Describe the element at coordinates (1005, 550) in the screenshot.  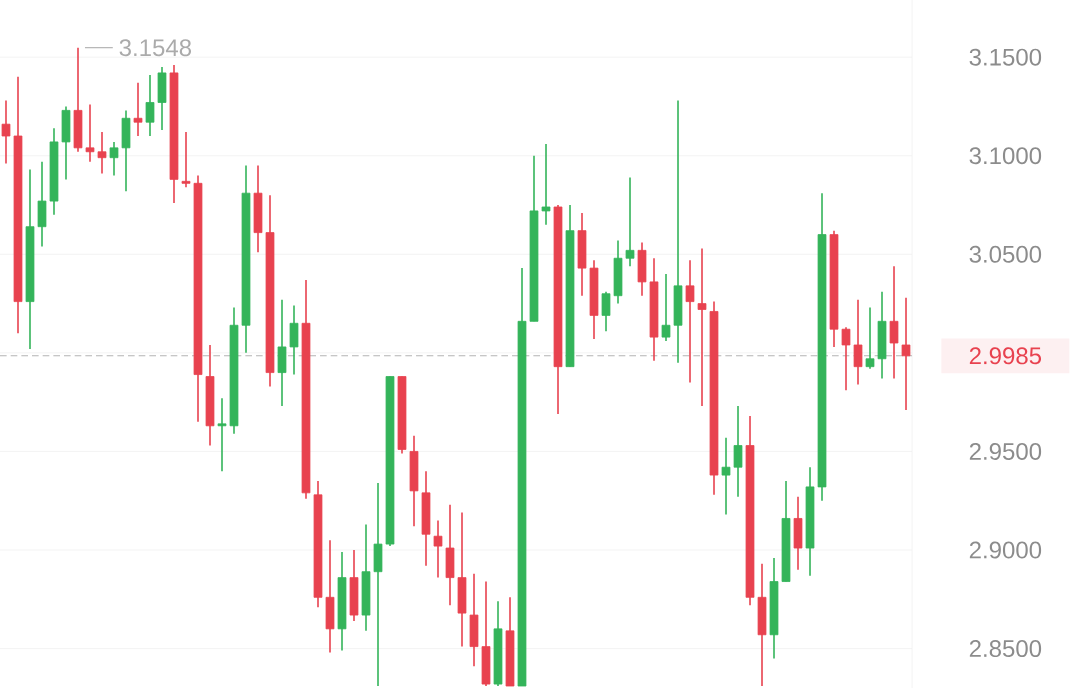
I see `y-tick-label: 2.9000` at that location.